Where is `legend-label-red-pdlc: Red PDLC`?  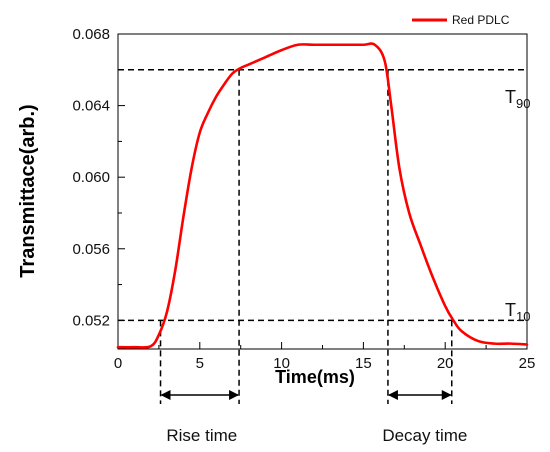
legend-label-red-pdlc: Red PDLC is located at coordinates (481, 20).